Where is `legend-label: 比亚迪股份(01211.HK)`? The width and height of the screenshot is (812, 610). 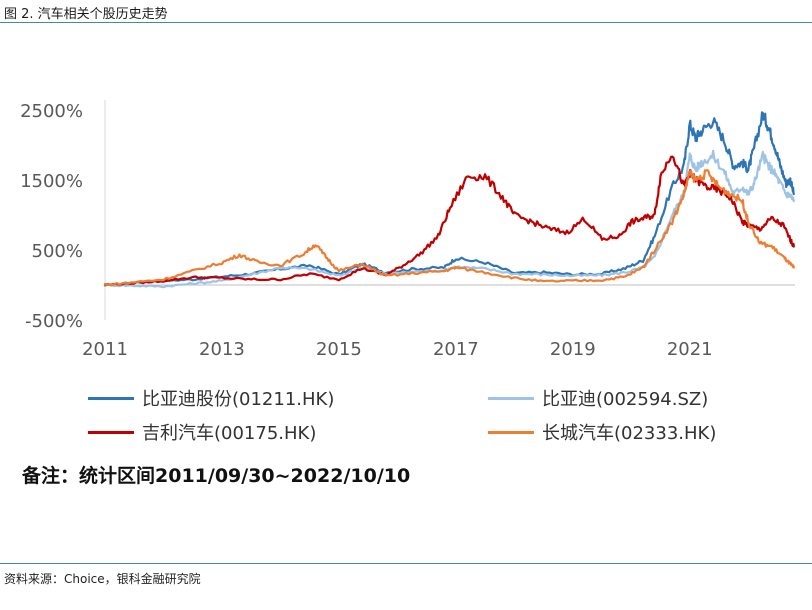 legend-label: 比亚迪股份(01211.HK) is located at coordinates (238, 399).